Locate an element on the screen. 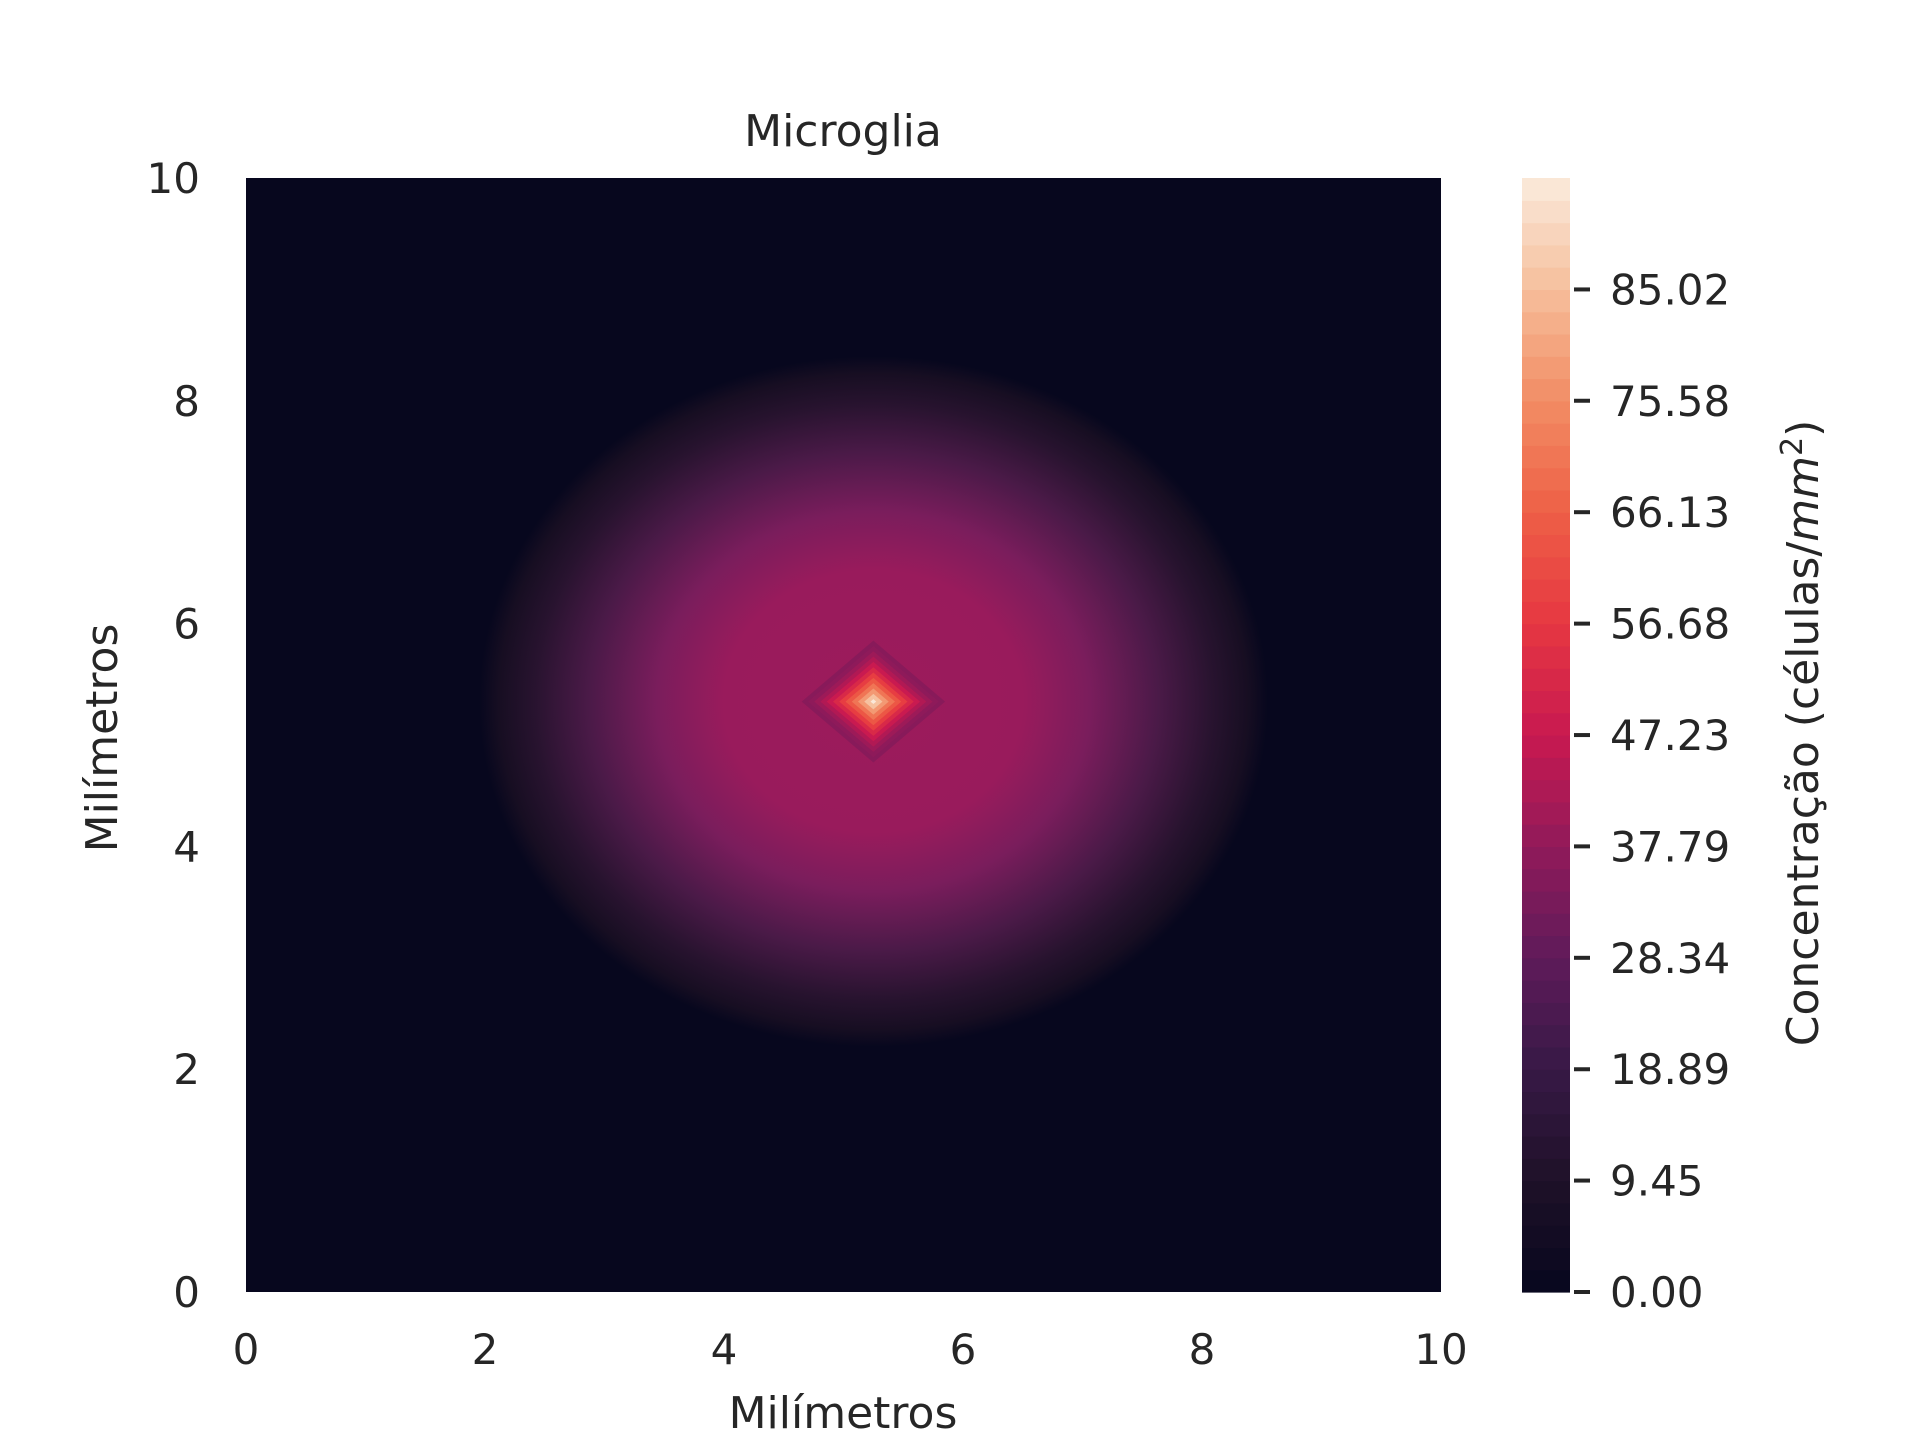 This screenshot has width=1920, height=1440. y-axis-label: Milímetros is located at coordinates (102, 738).